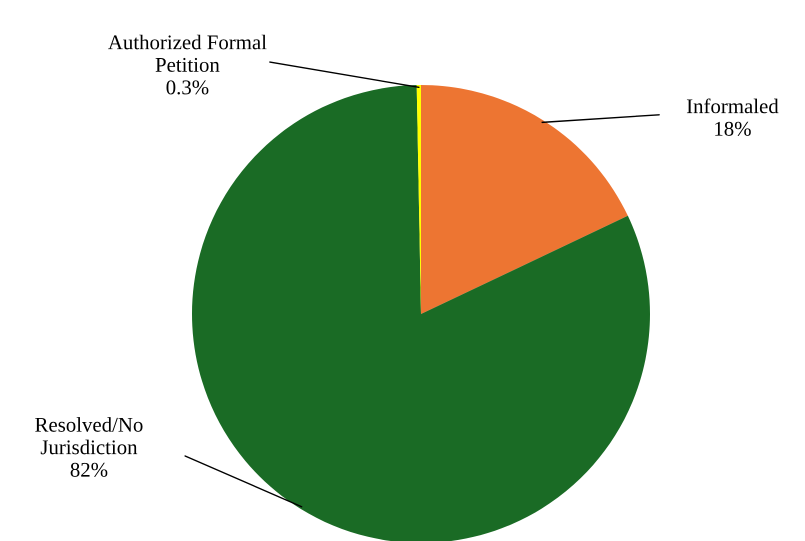 The height and width of the screenshot is (541, 805). What do you see at coordinates (187, 87) in the screenshot?
I see `data-label: 0.3%` at bounding box center [187, 87].